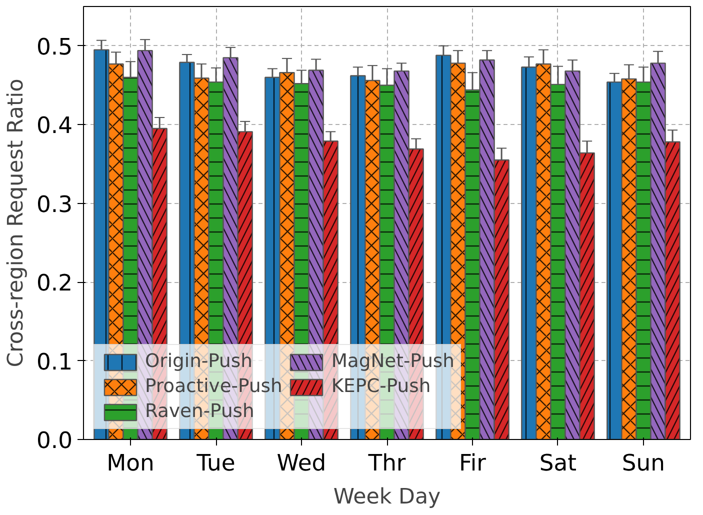  What do you see at coordinates (199, 411) in the screenshot?
I see `legend-label: Raven-Push` at bounding box center [199, 411].